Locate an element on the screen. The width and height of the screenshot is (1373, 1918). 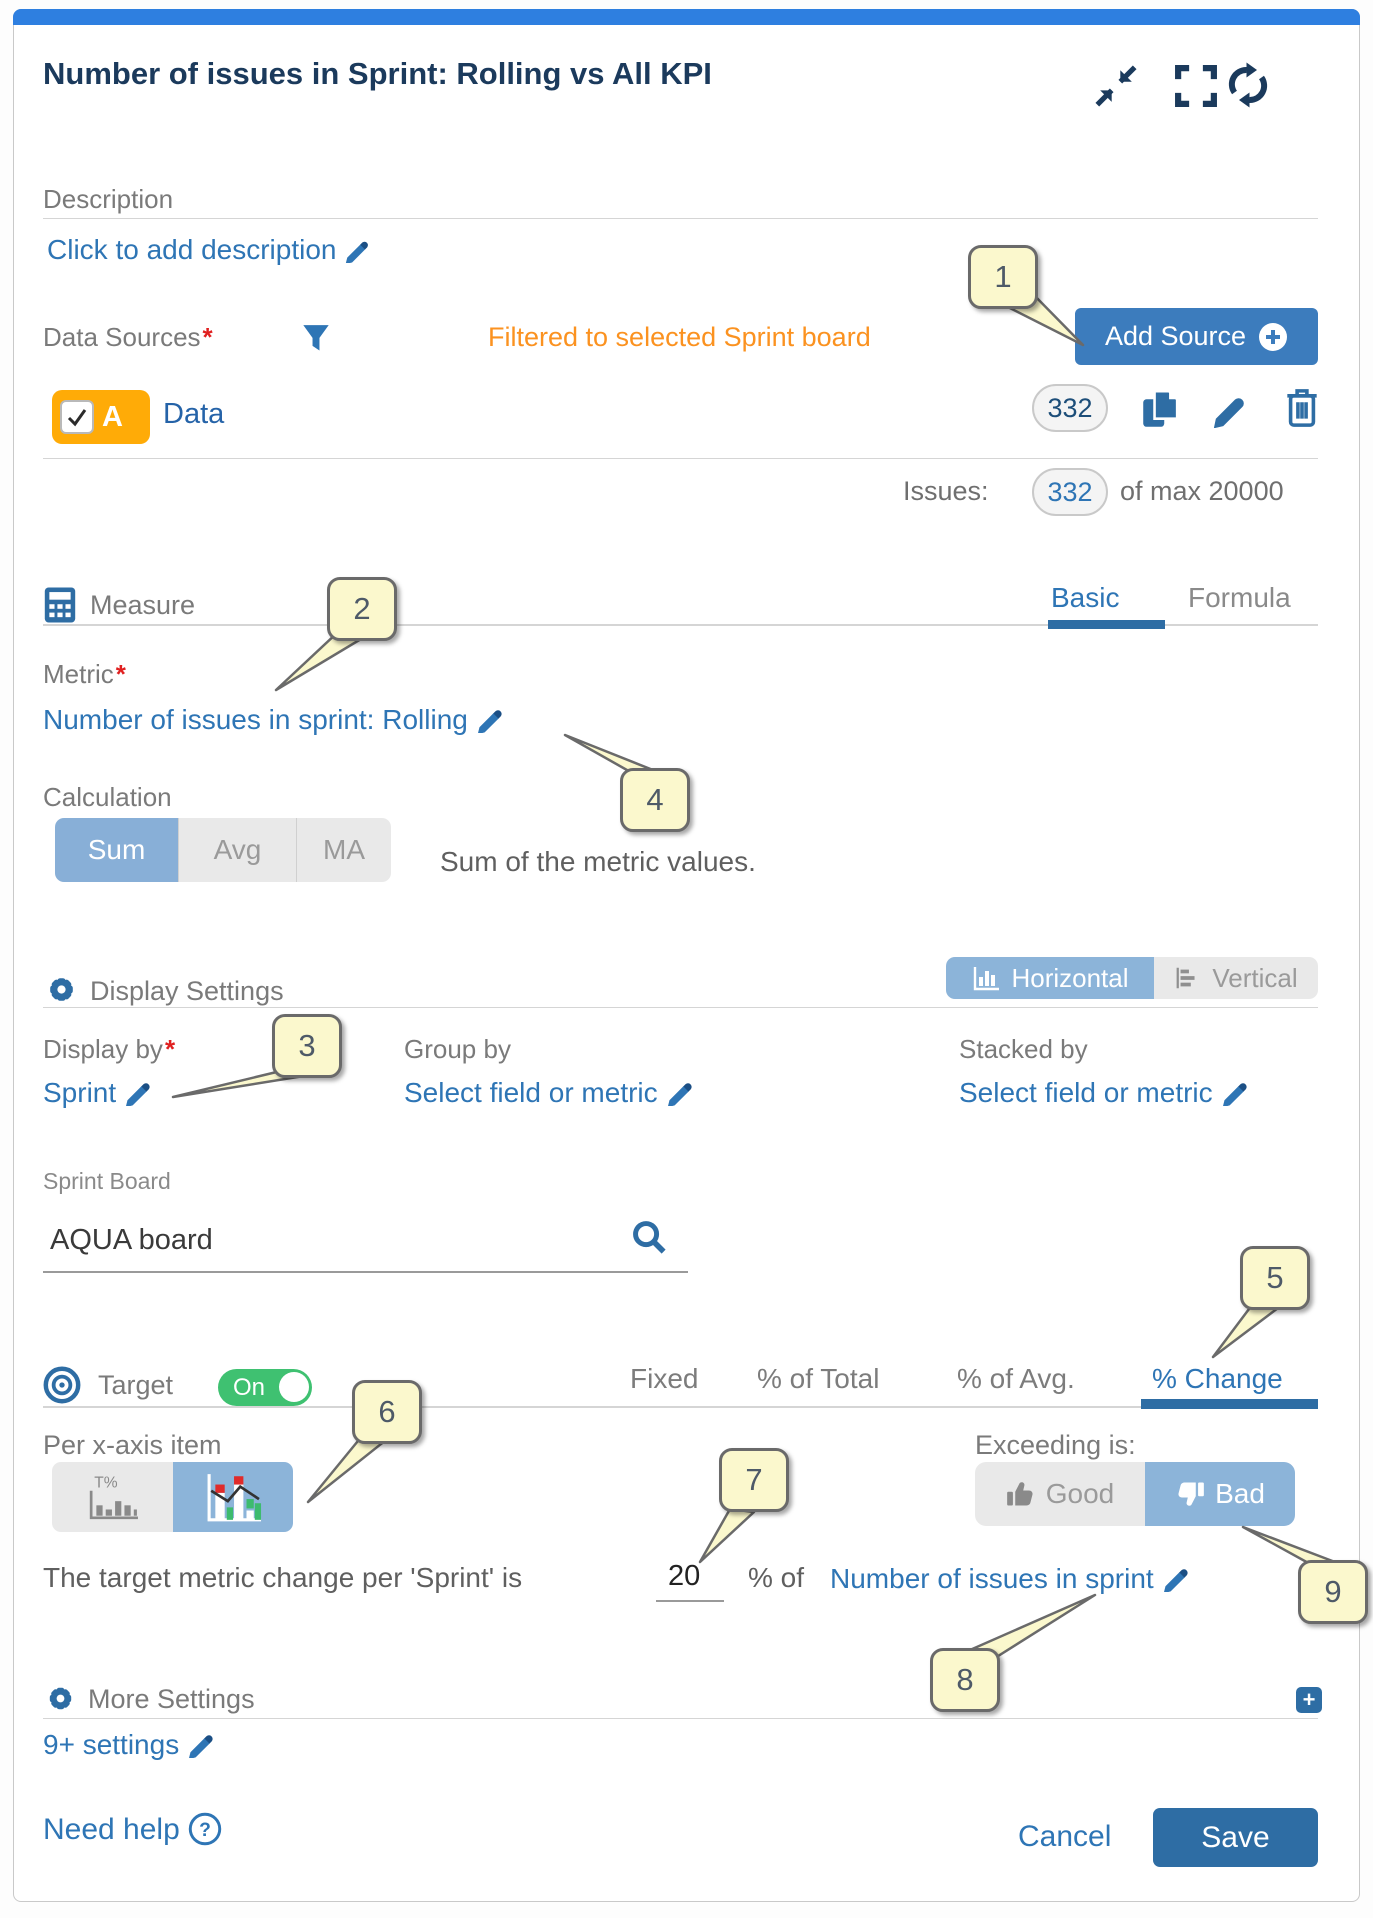
toggle-knob is located at coordinates (294, 1387).